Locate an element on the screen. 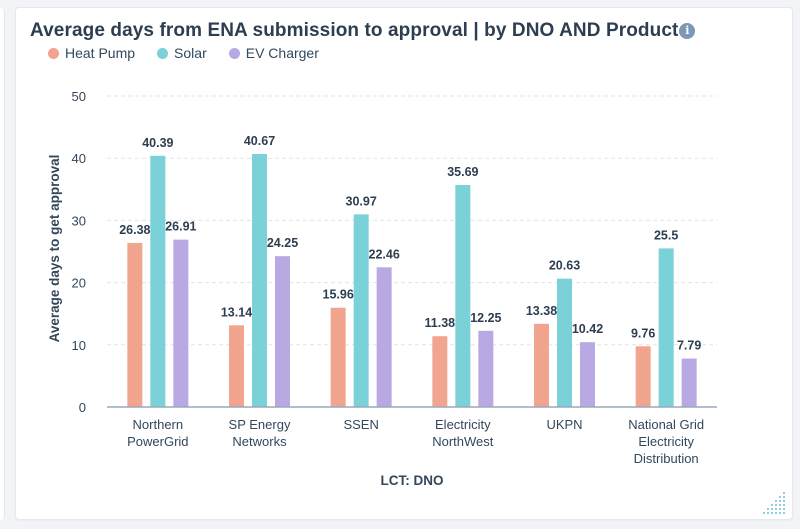 The width and height of the screenshot is (800, 529). data-label: 26.38 is located at coordinates (134, 230).